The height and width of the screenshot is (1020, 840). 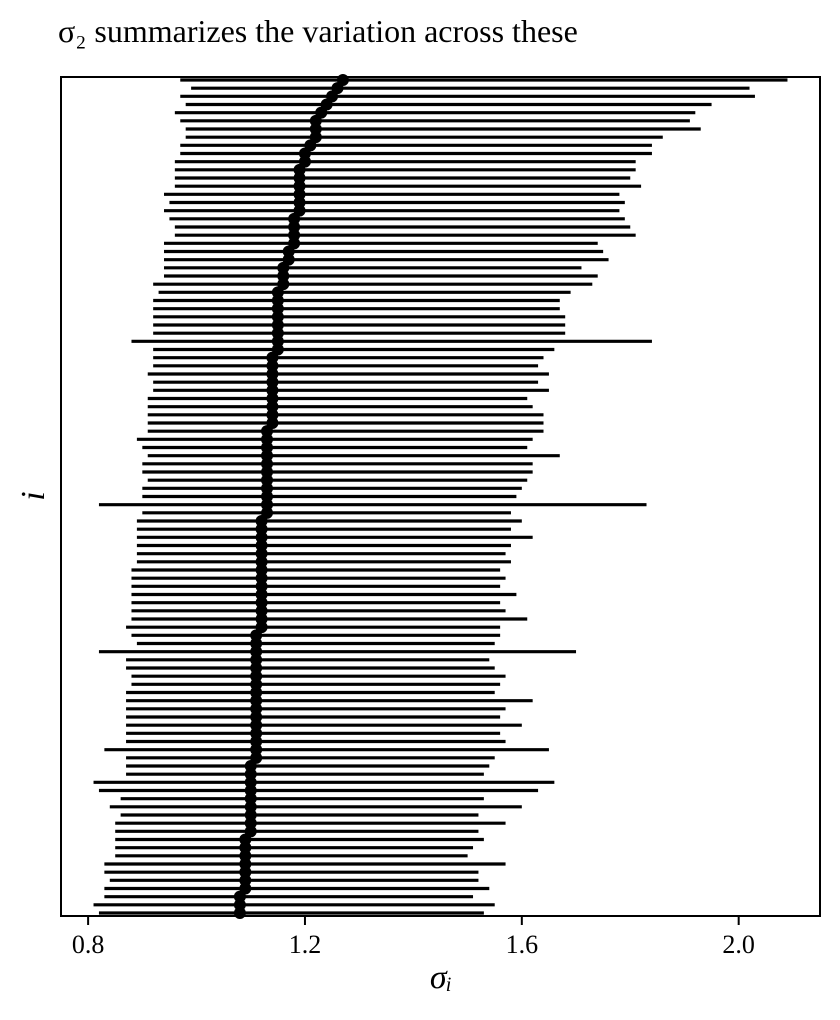 What do you see at coordinates (305, 944) in the screenshot?
I see `x-tick-label: 1.2` at bounding box center [305, 944].